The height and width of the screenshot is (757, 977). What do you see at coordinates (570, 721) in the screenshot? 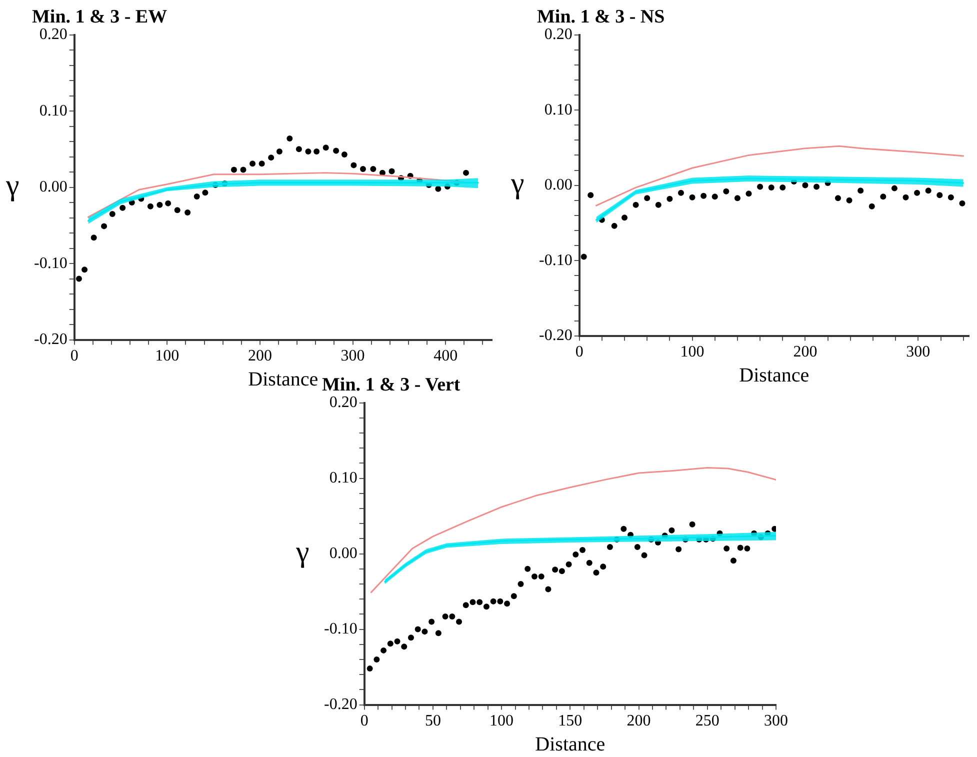
I see `x-tick-label: 150` at bounding box center [570, 721].